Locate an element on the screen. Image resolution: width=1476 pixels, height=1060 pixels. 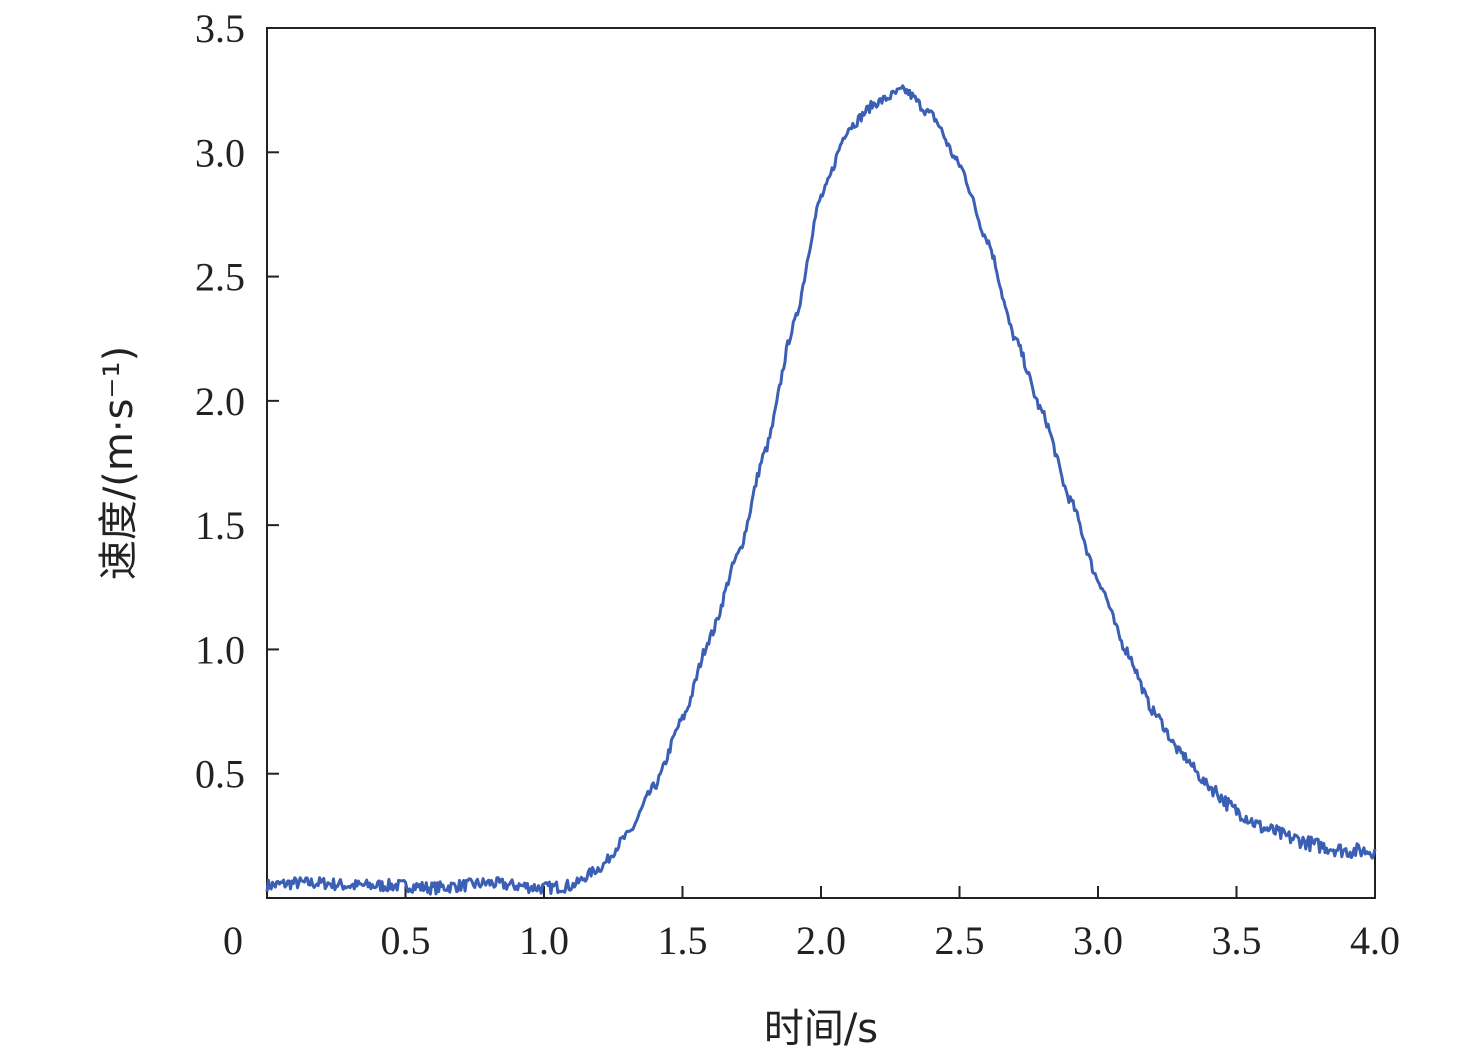
y-tick-label: 1.5 is located at coordinates (220, 525).